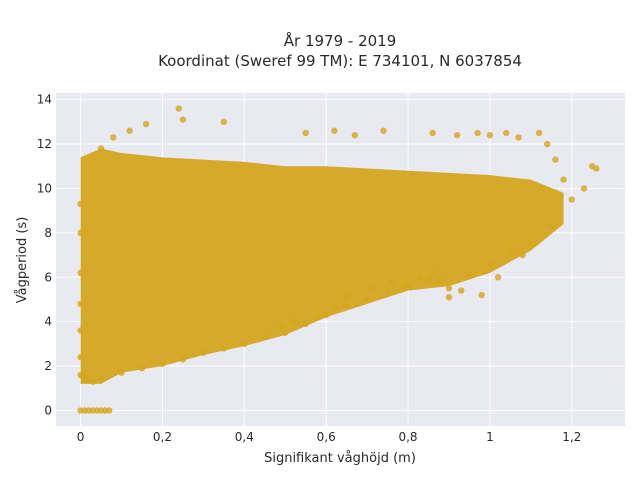 This screenshot has height=480, width=640. What do you see at coordinates (407, 437) in the screenshot?
I see `x-tick-label: 0,8` at bounding box center [407, 437].